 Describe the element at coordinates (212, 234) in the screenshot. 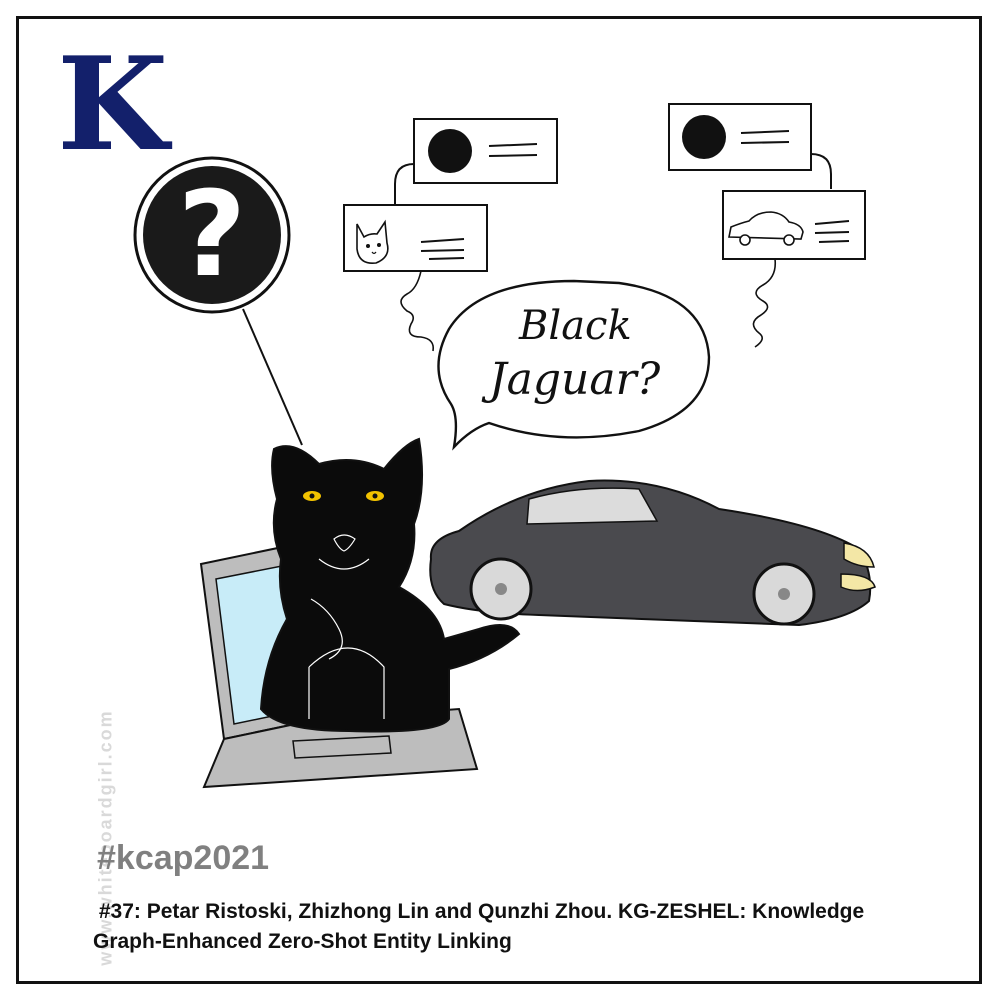

I see `question-mark-icon: ?` at that location.